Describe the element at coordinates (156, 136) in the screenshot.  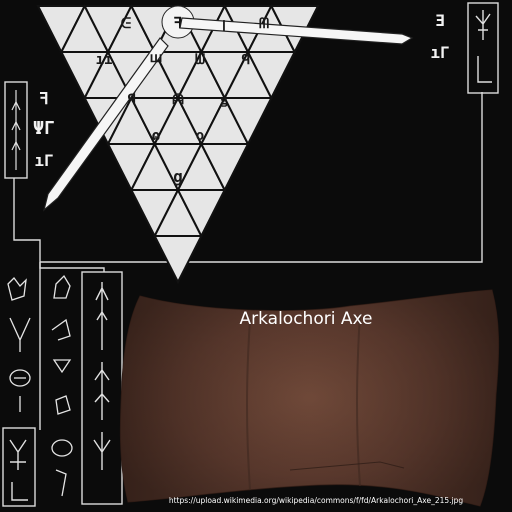
I see `svg-text: ɷ` at that location.